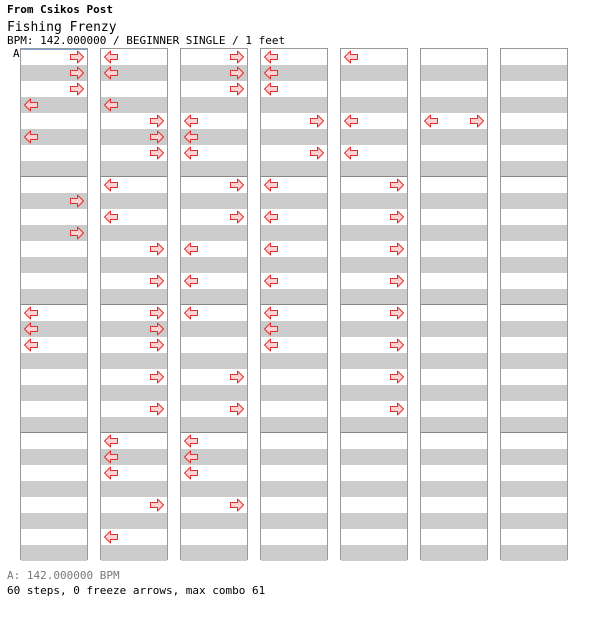 The height and width of the screenshot is (620, 592). What do you see at coordinates (54, 49) in the screenshot?
I see `start-line` at bounding box center [54, 49].